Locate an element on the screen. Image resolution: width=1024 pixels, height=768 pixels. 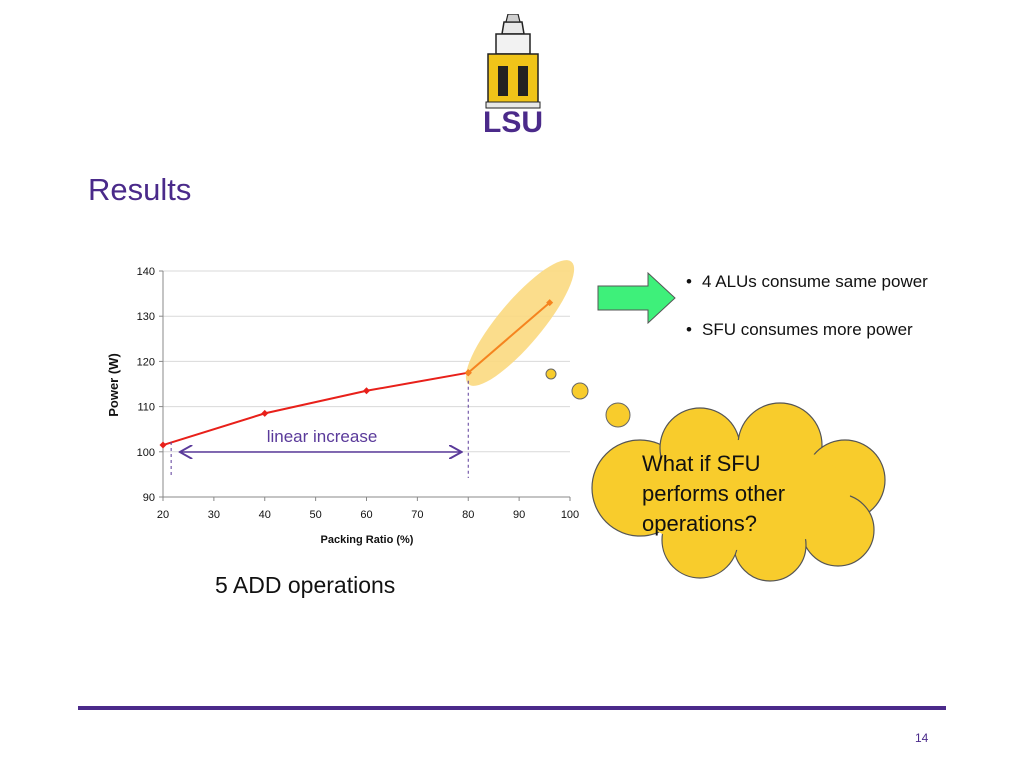
thought-cloud-icon is located at coordinates (738, 492).